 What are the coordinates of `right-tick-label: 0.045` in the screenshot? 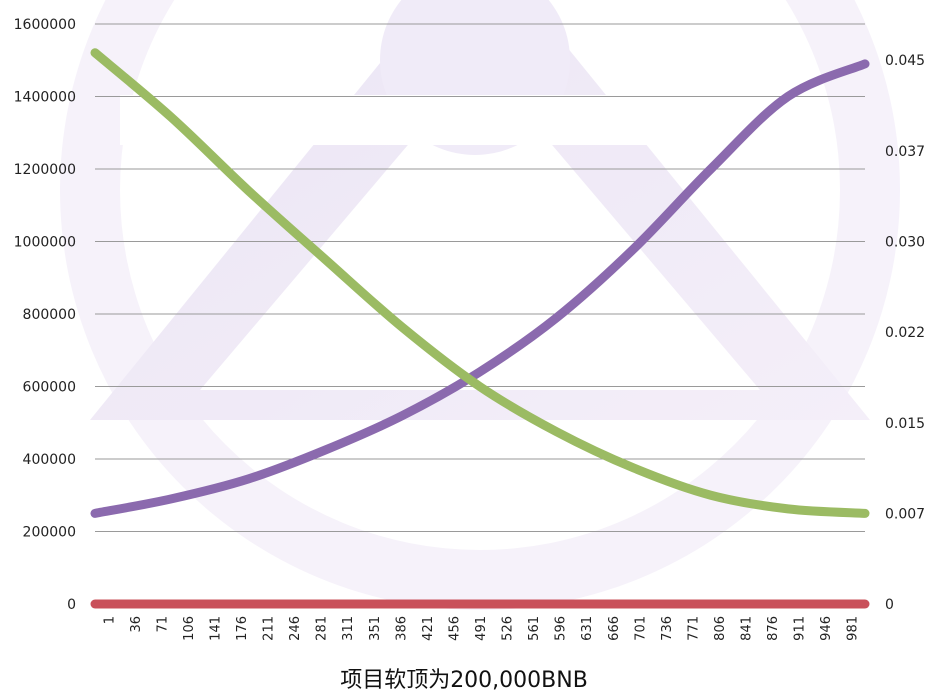 It's located at (905, 61).